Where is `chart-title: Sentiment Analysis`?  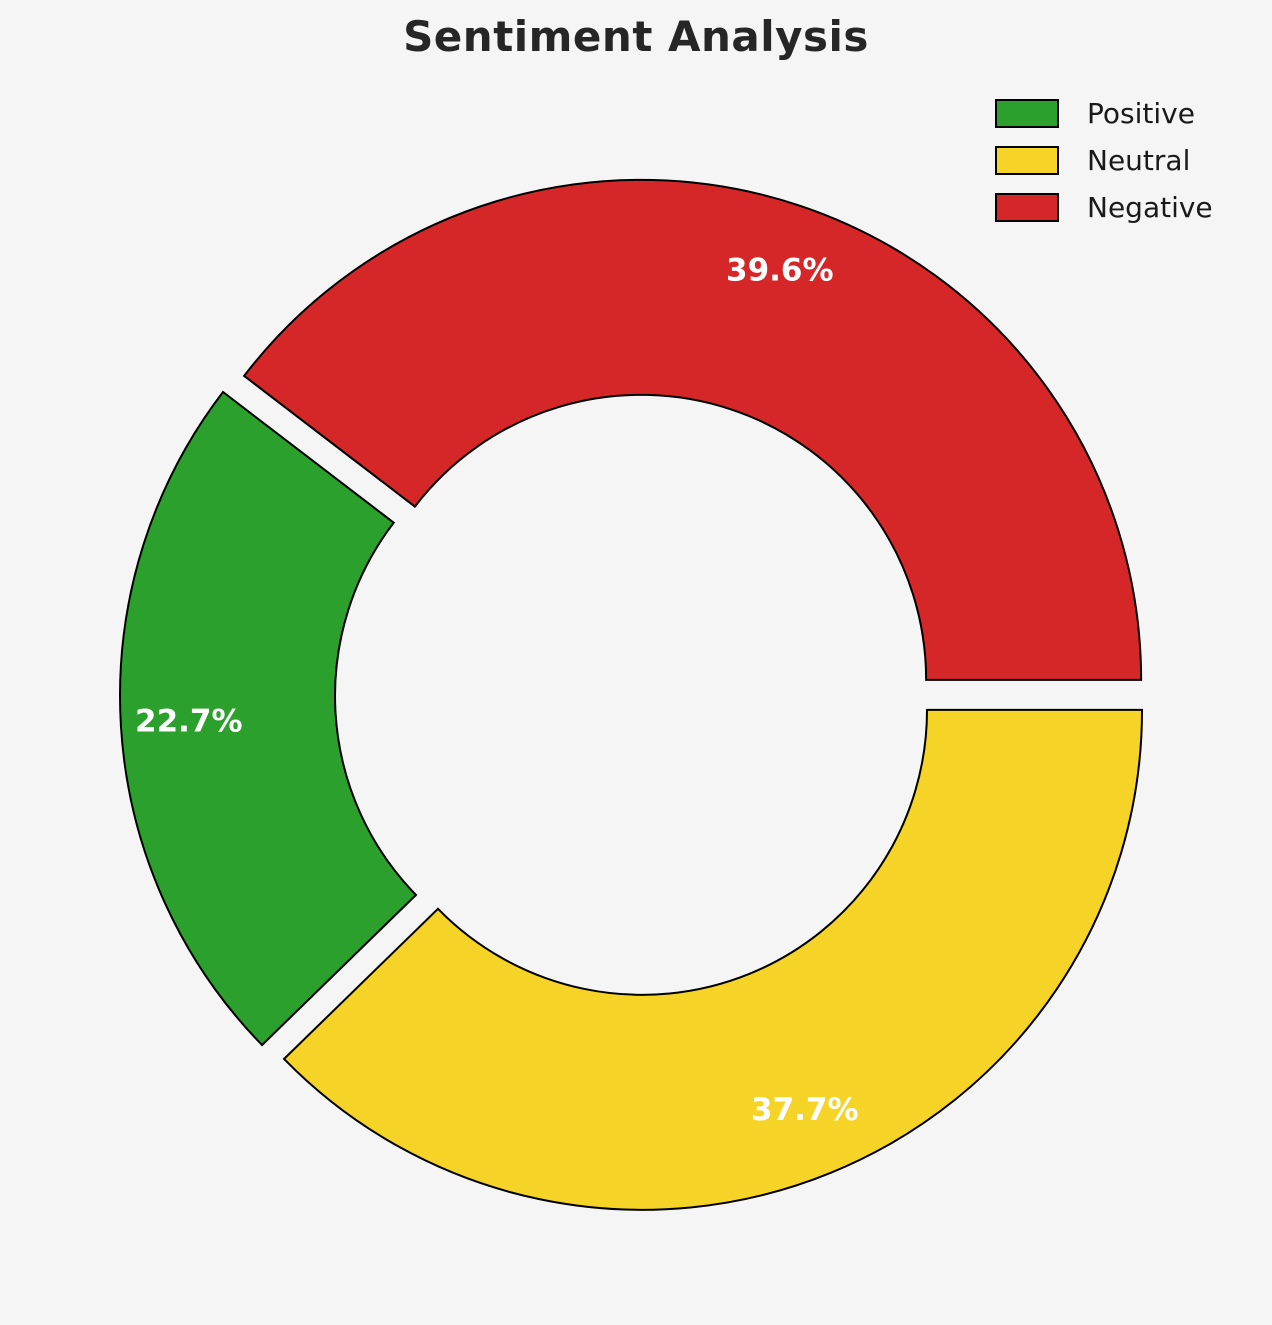 chart-title: Sentiment Analysis is located at coordinates (636, 36).